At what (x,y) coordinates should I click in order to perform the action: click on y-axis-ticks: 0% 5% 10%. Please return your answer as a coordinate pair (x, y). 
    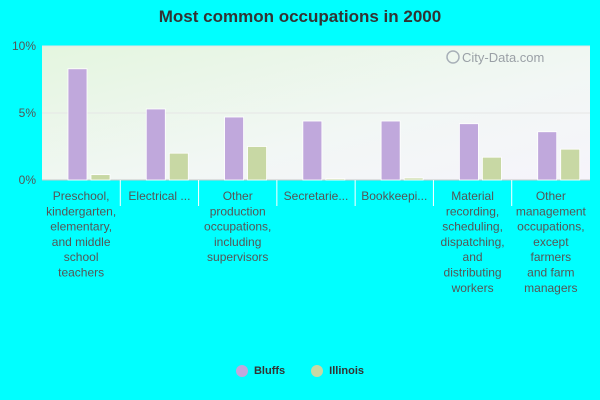
    Looking at the image, I should click on (24, 113).